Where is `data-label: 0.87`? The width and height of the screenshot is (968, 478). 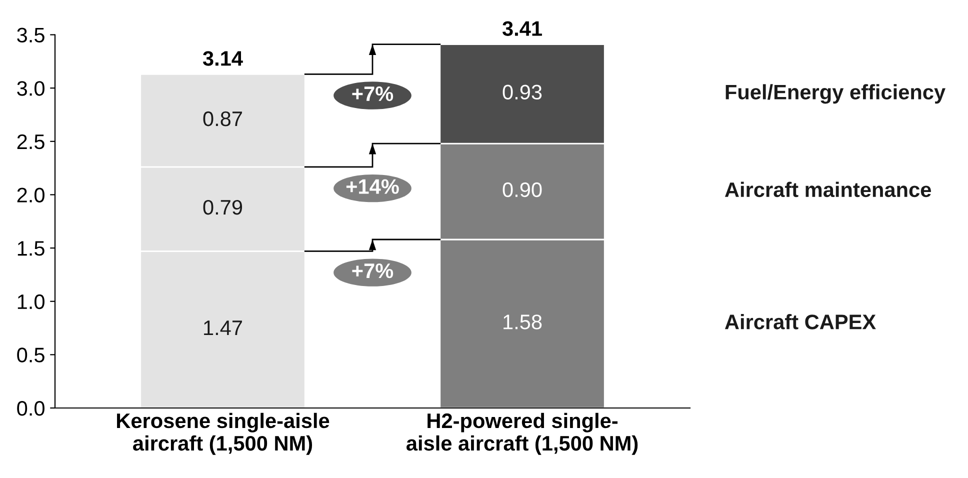 data-label: 0.87 is located at coordinates (222, 118).